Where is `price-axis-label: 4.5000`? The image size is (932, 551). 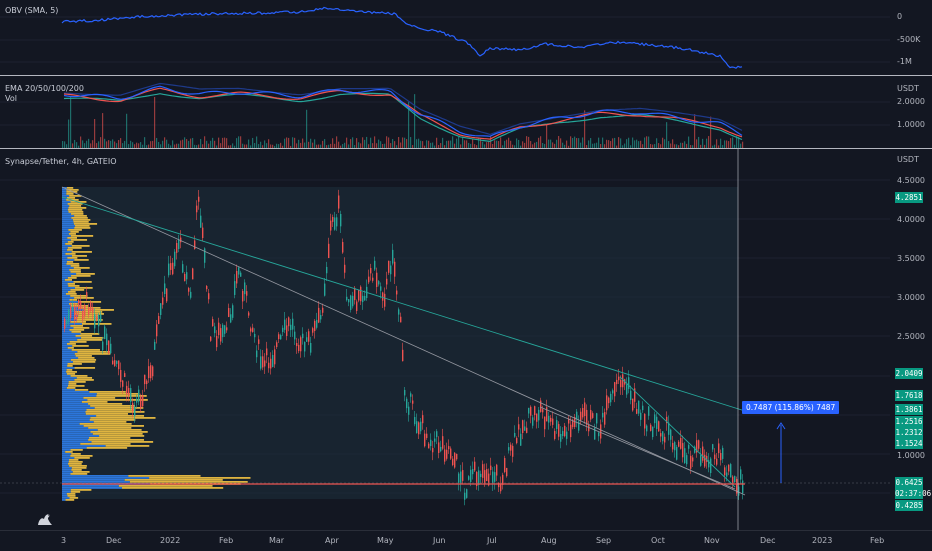
price-axis-label: 4.5000 is located at coordinates (911, 180).